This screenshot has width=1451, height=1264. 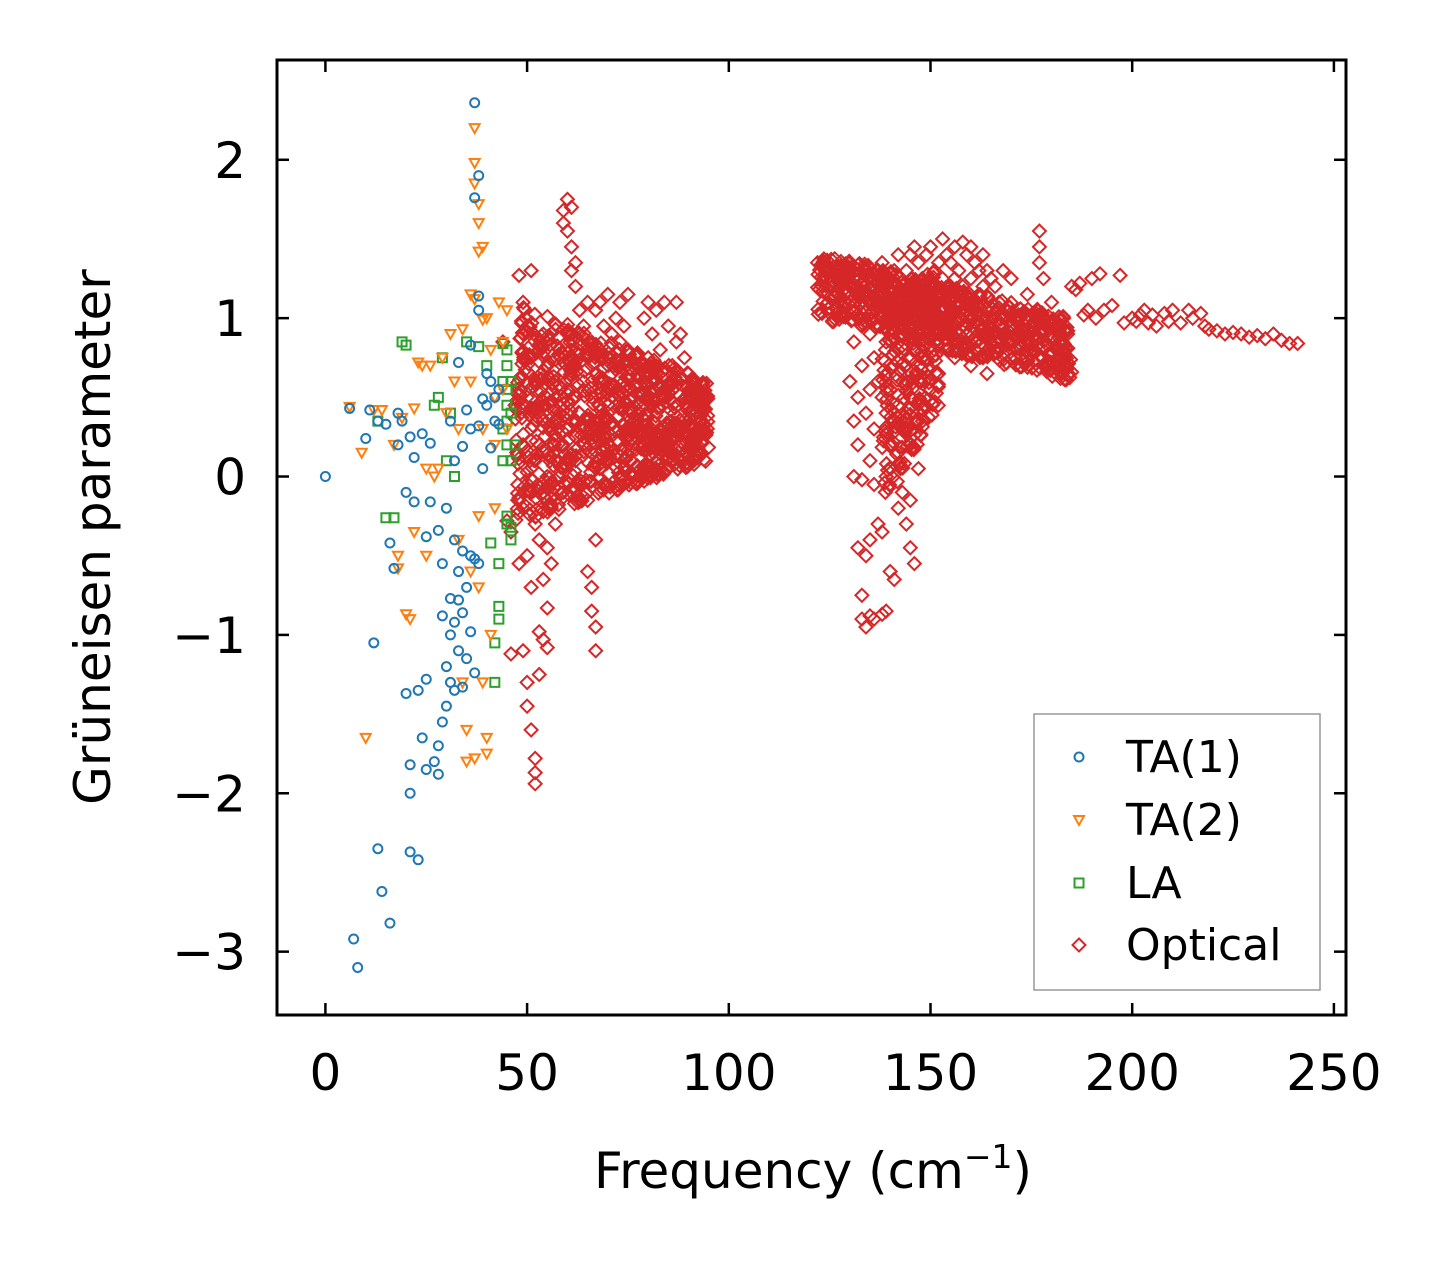 What do you see at coordinates (326, 1073) in the screenshot?
I see `x-tick-label: 0` at bounding box center [326, 1073].